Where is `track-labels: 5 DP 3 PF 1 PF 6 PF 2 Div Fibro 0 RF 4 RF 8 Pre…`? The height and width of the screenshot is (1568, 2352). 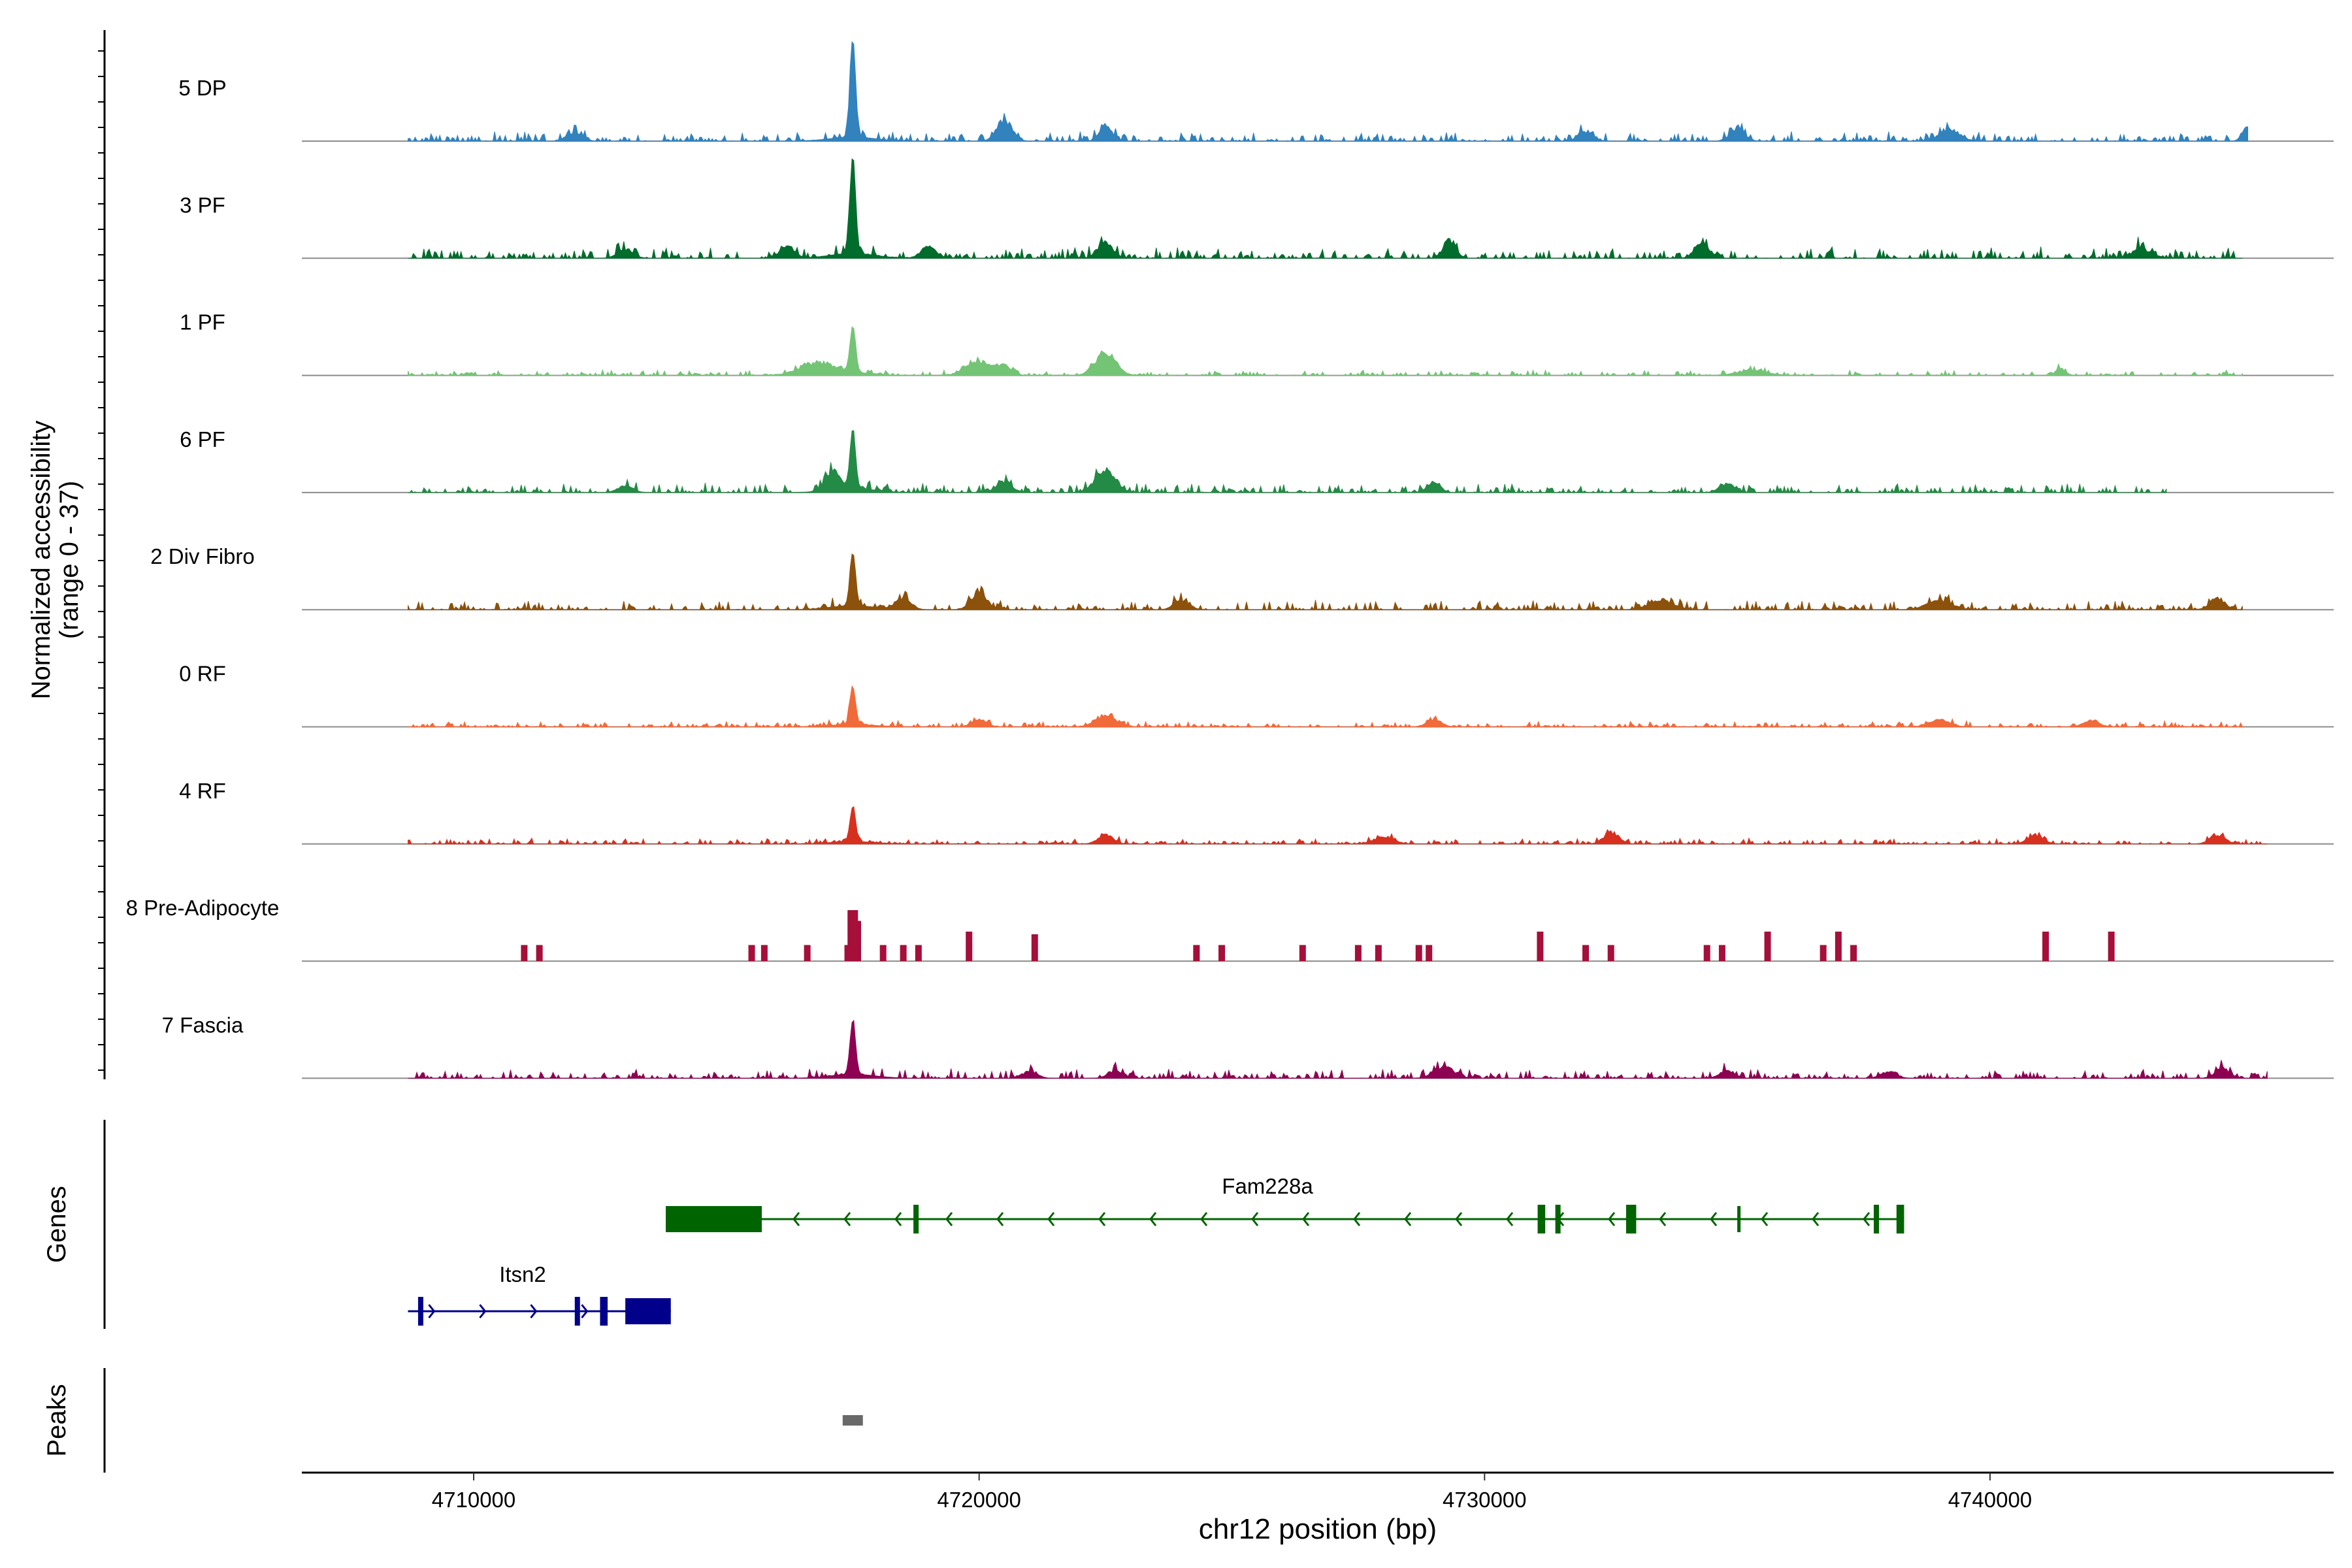
track-labels: 5 DP 3 PF 1 PF 6 PF 2 Div Fibro 0 RF 4 RF 8 Pre… is located at coordinates (203, 556).